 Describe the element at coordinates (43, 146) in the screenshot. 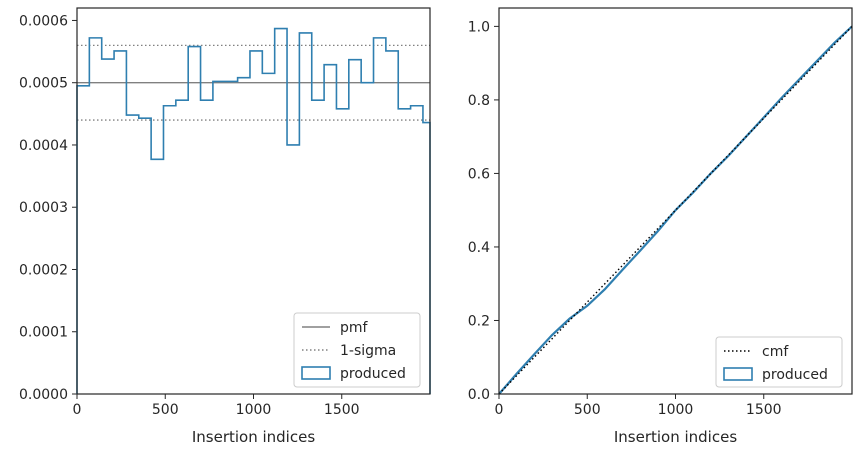

I see `y-tick-label: 0.0004` at that location.